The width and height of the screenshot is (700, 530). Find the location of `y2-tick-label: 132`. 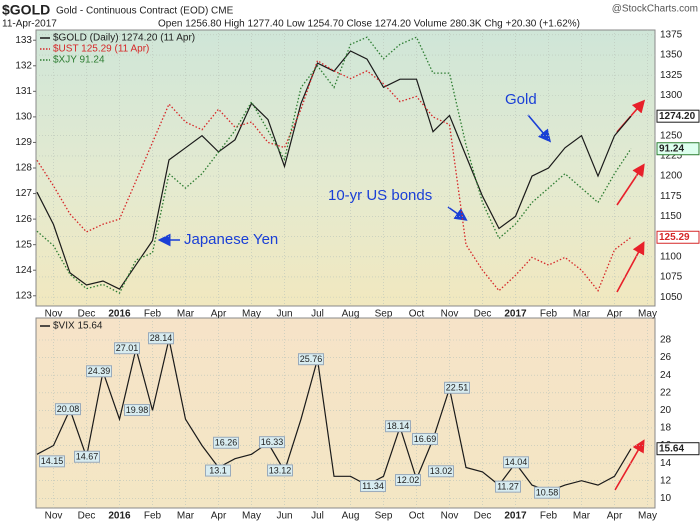

y2-tick-label: 132 is located at coordinates (23, 65).